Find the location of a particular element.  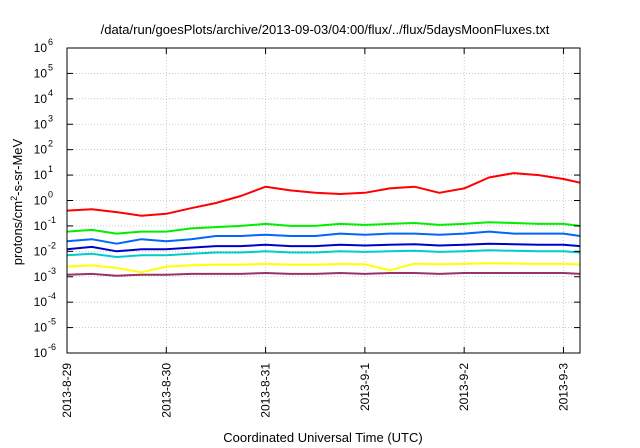

y-tick-label: 10³ is located at coordinates (43, 122).